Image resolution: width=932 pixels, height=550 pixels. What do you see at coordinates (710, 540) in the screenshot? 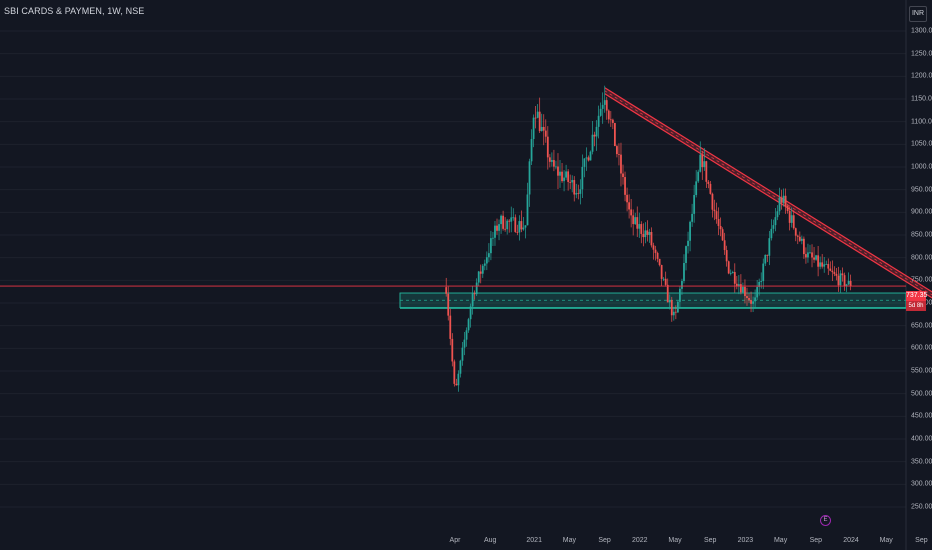
I see `time-tick-label: Sep` at bounding box center [710, 540].